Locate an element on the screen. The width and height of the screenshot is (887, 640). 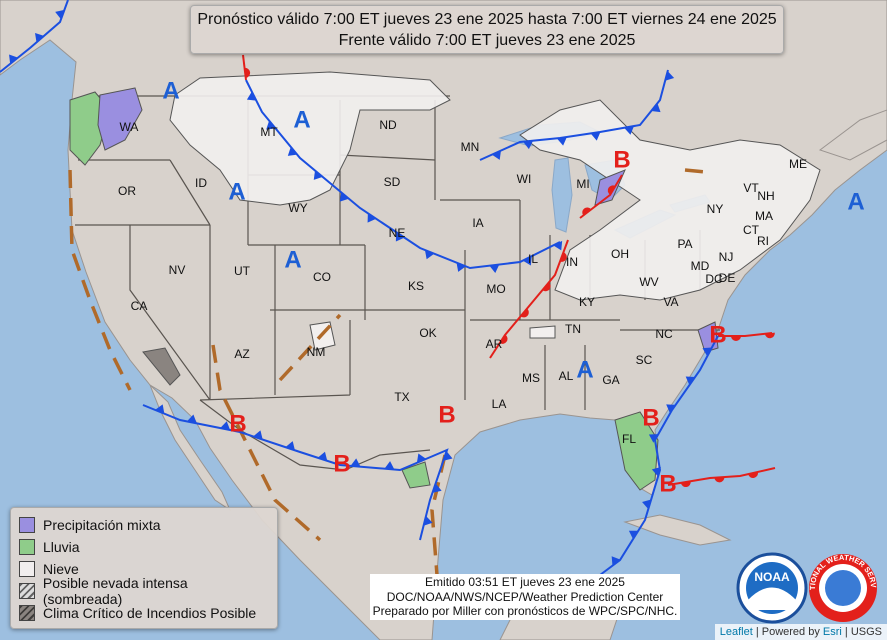
border is located at coordinates (315, 435).